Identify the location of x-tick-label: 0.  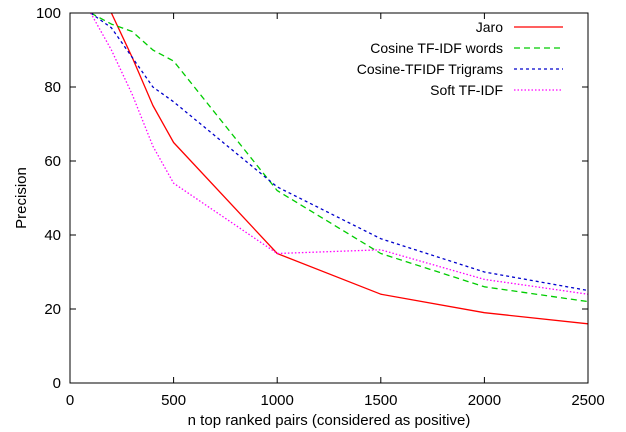
(70, 400).